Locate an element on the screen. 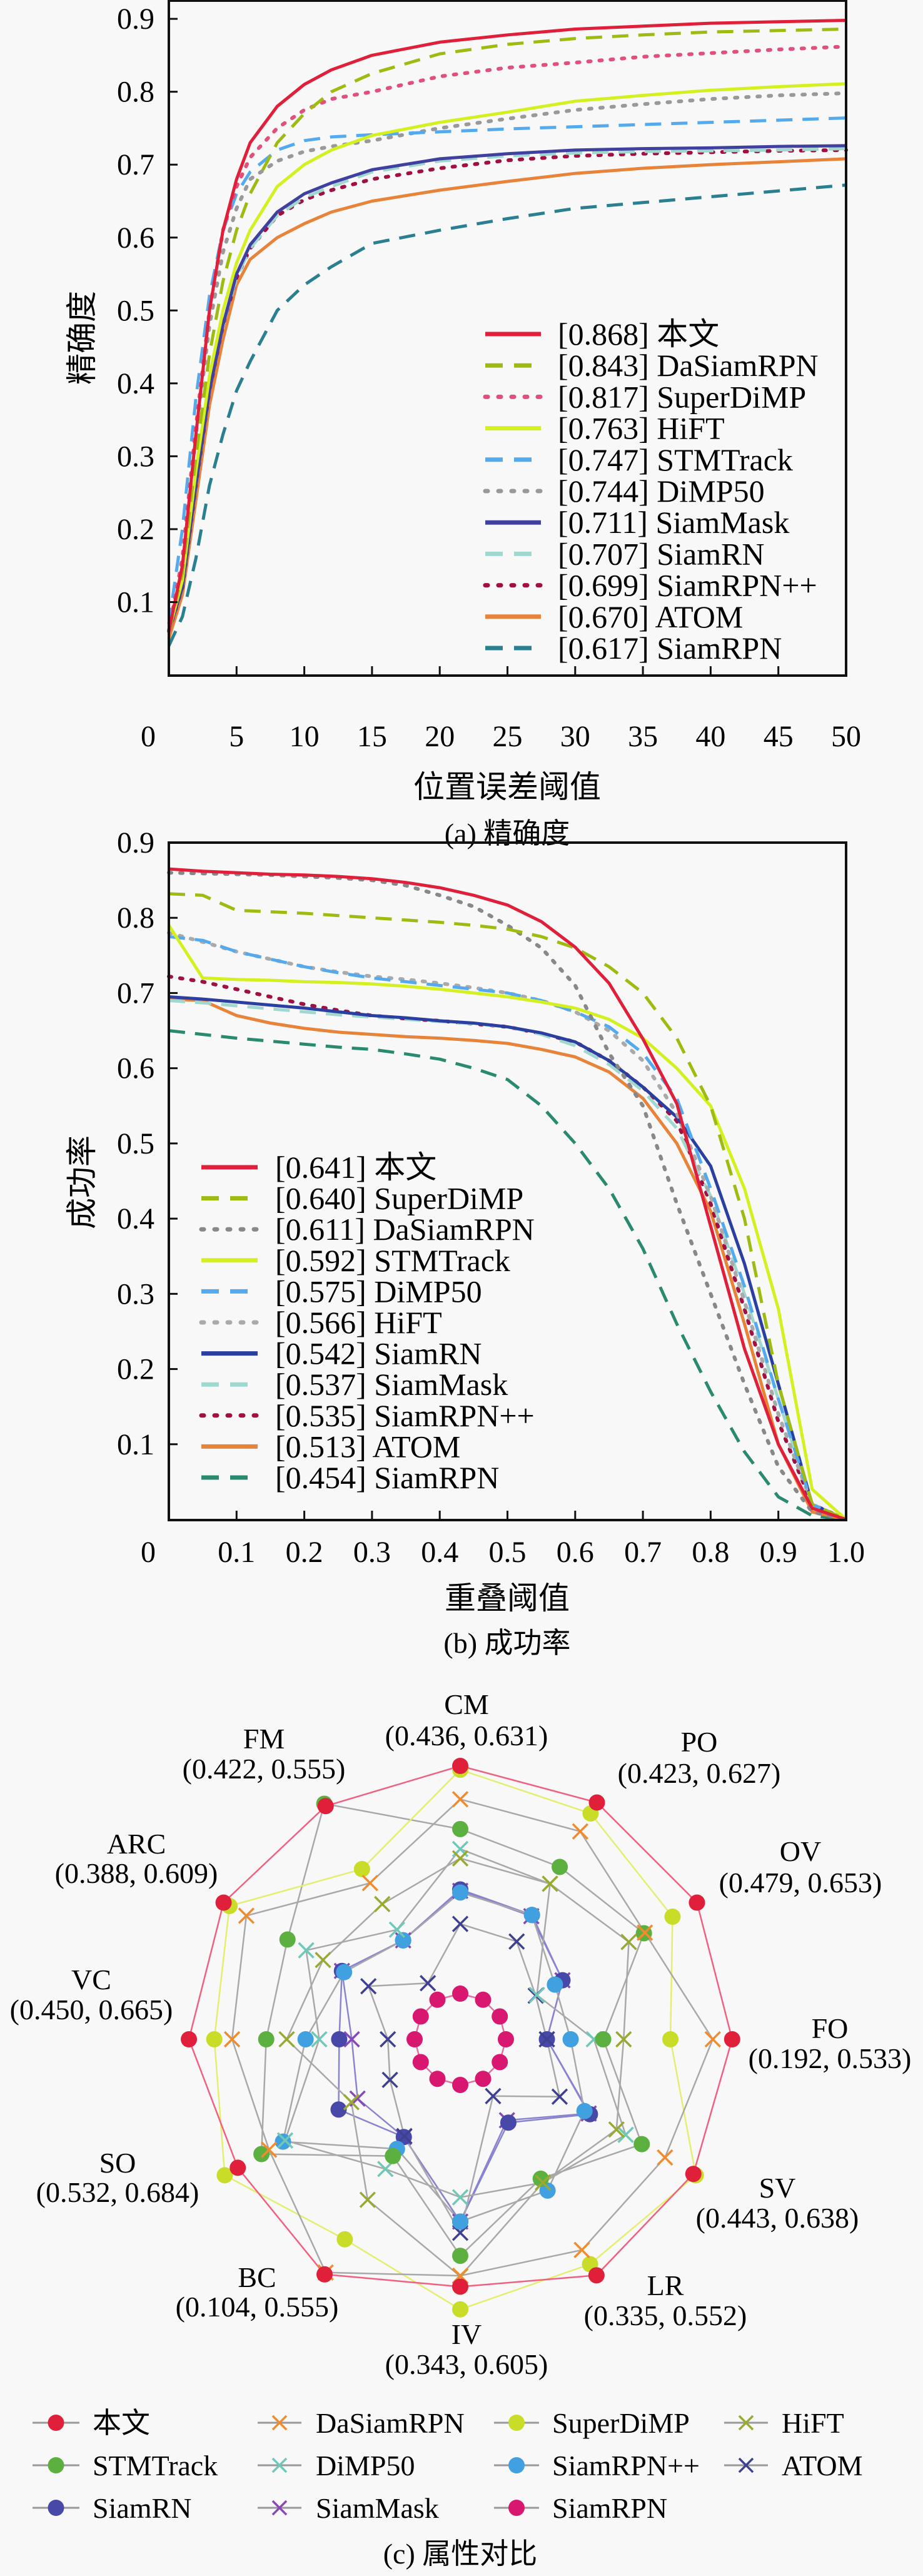  success-ylabel: 成功率 is located at coordinates (81, 1182).